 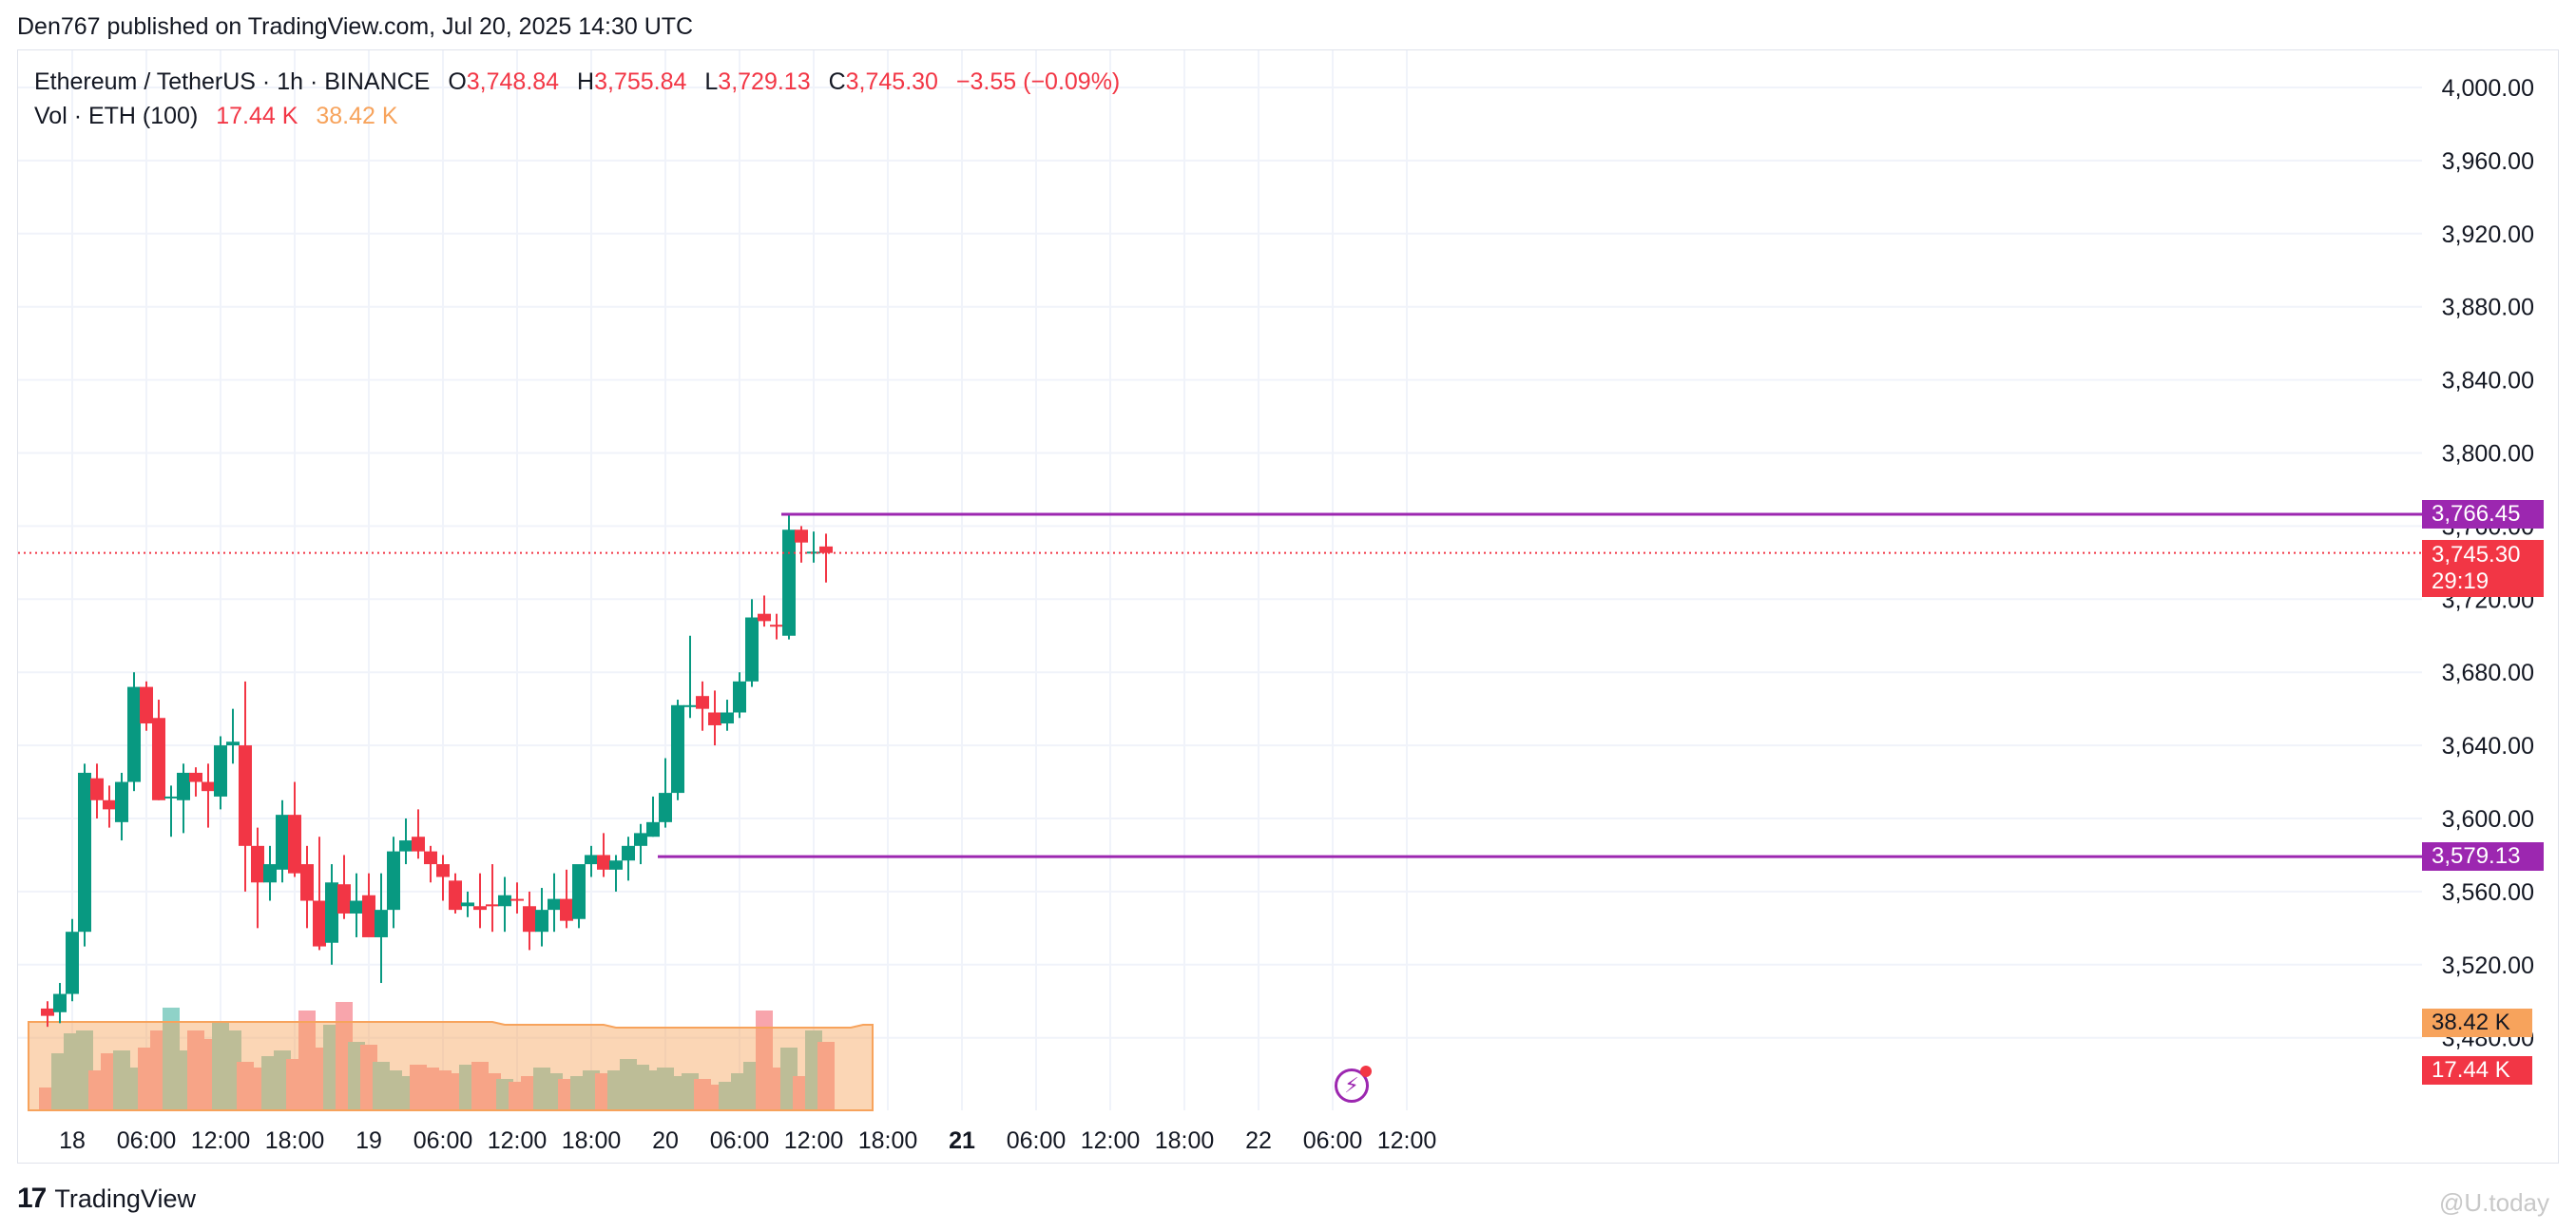 I want to click on price-tick-label: 3,840.00, so click(x=2488, y=381).